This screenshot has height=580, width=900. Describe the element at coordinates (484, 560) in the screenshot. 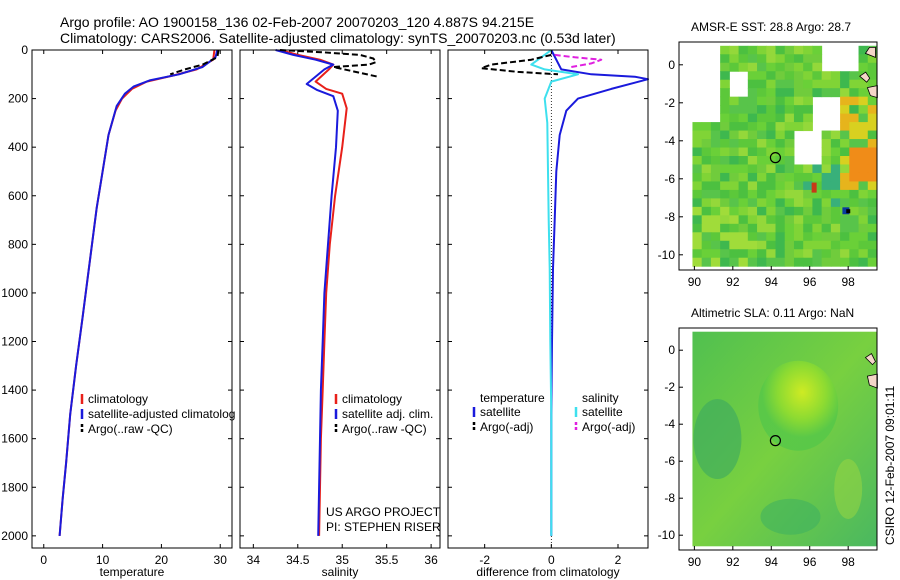

I see `x-tick-label: -2` at that location.